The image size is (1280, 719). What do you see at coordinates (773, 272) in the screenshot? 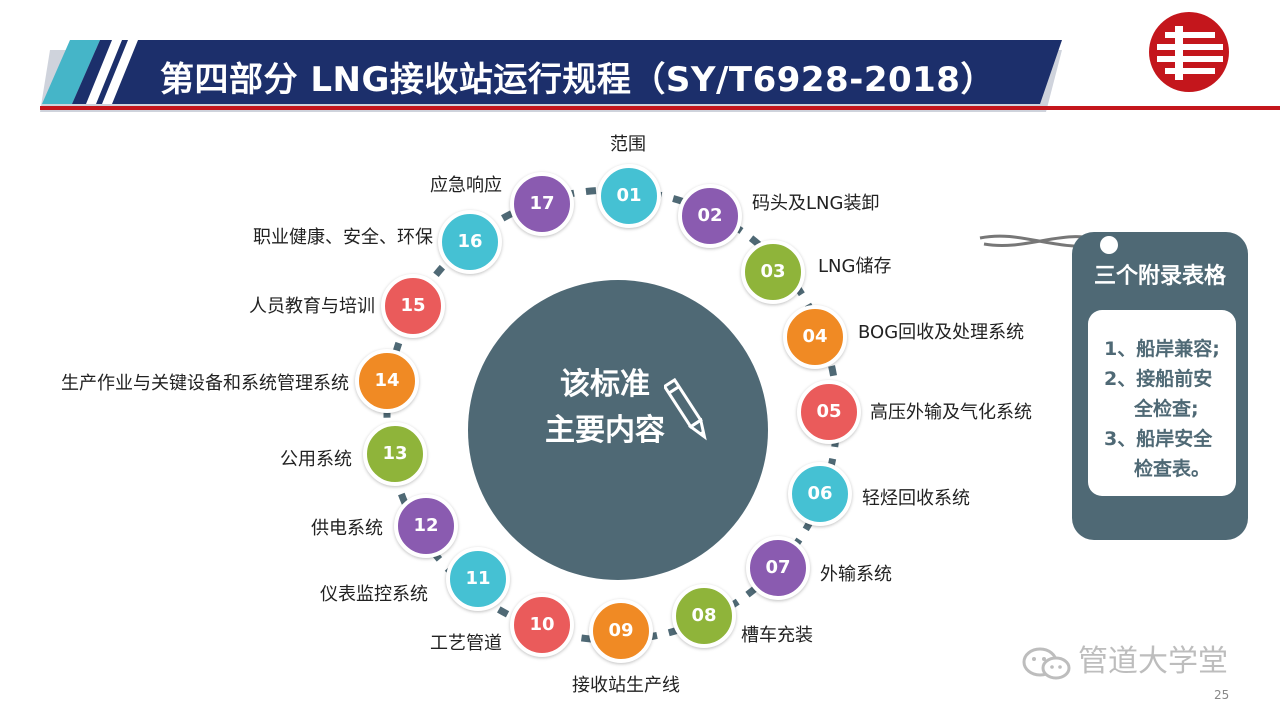
I see `node-03: 03` at bounding box center [773, 272].